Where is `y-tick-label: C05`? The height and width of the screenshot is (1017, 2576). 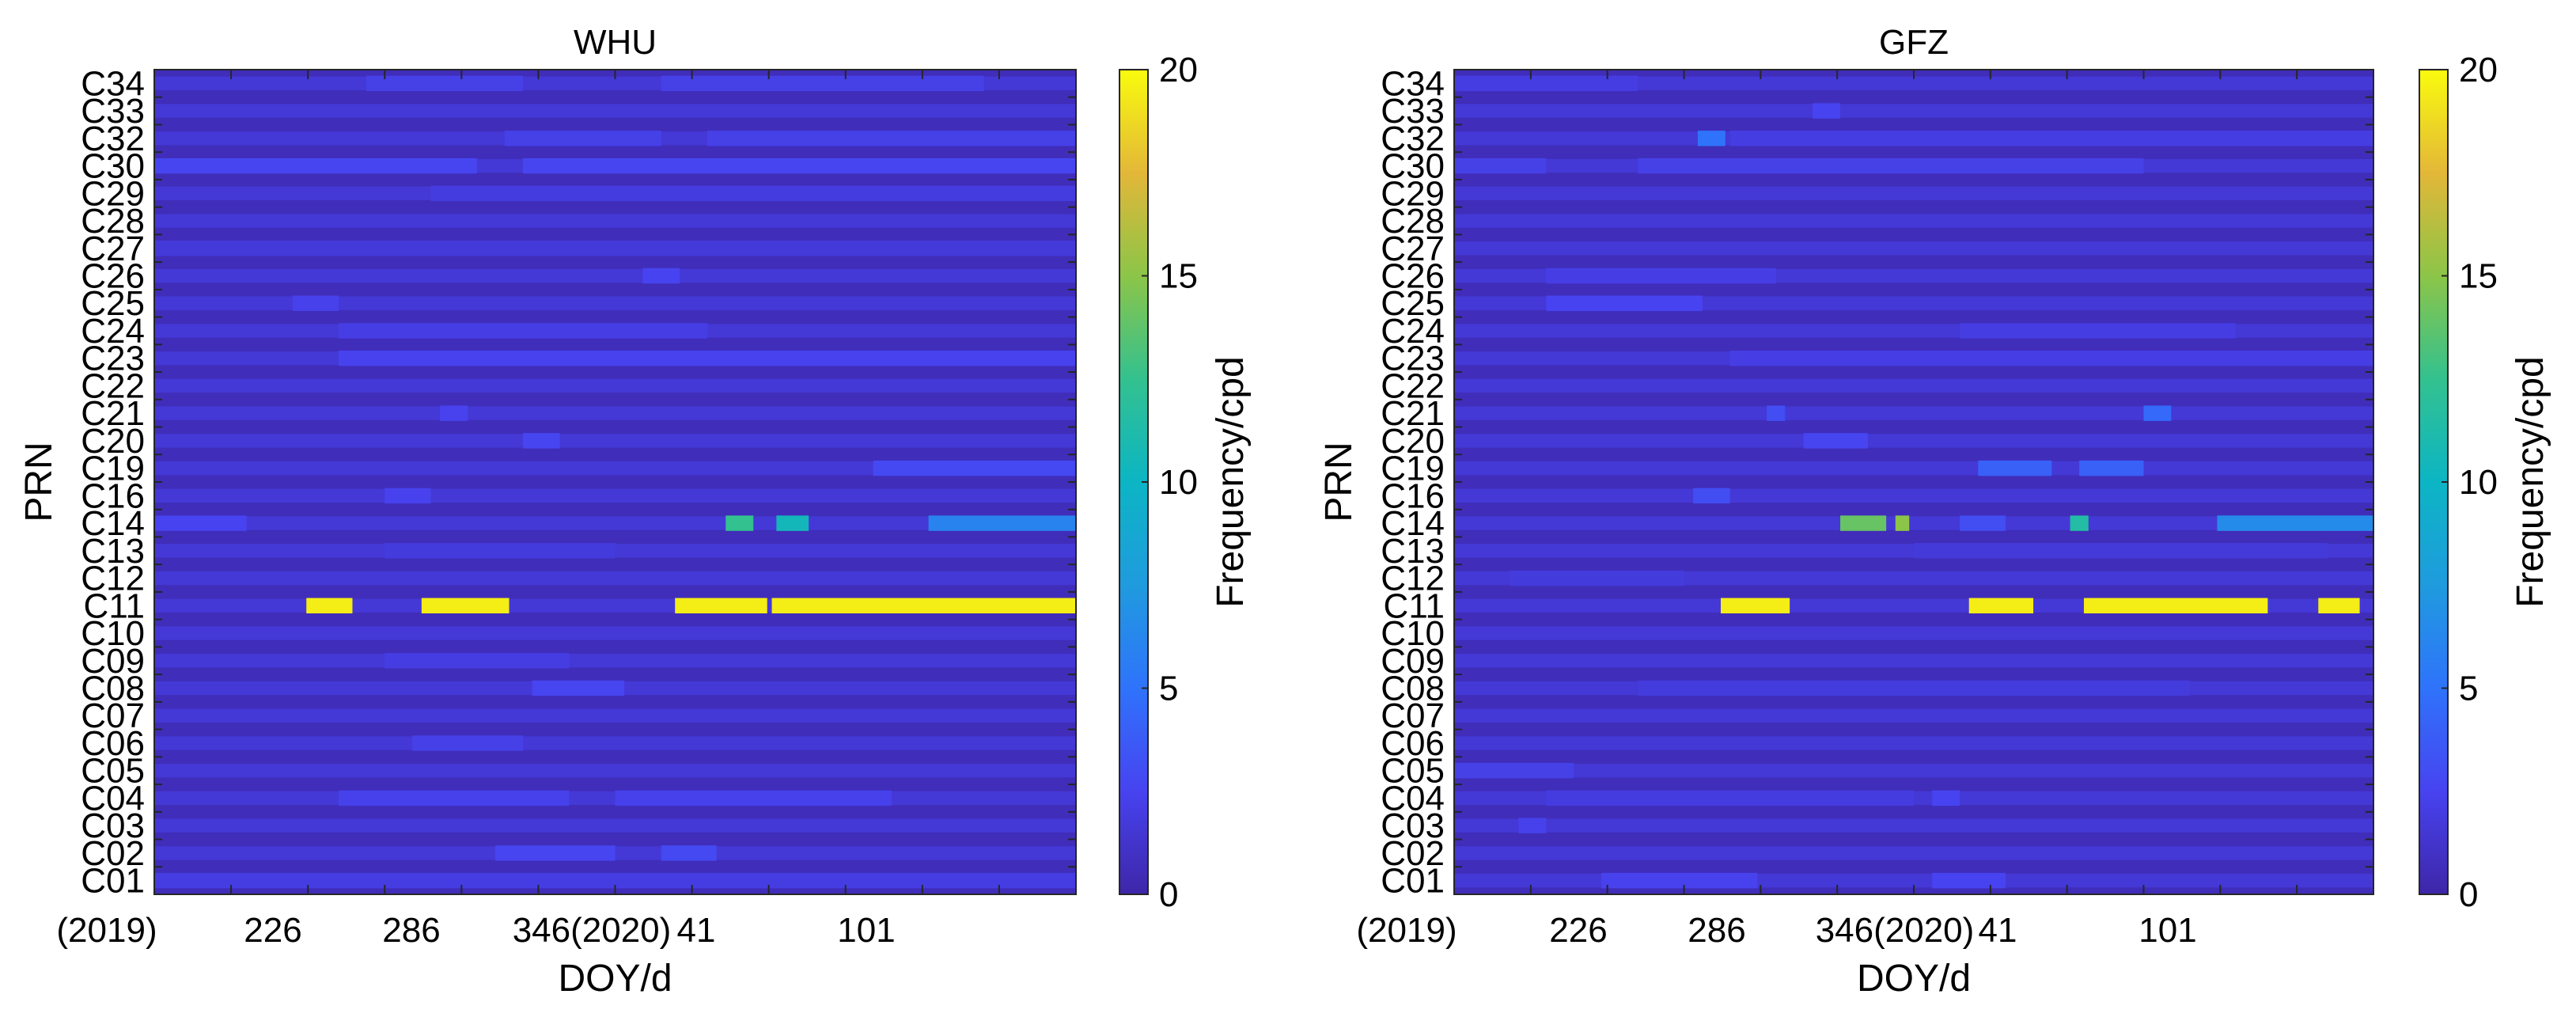 y-tick-label: C05 is located at coordinates (1413, 771).